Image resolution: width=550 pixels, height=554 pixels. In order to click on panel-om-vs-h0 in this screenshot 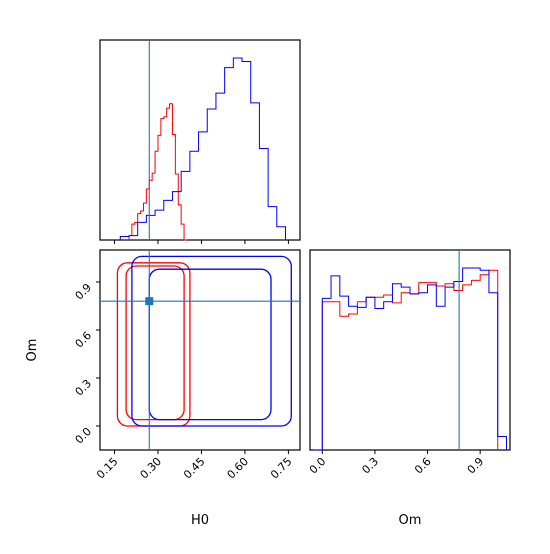, I will do `click(200, 350)`.